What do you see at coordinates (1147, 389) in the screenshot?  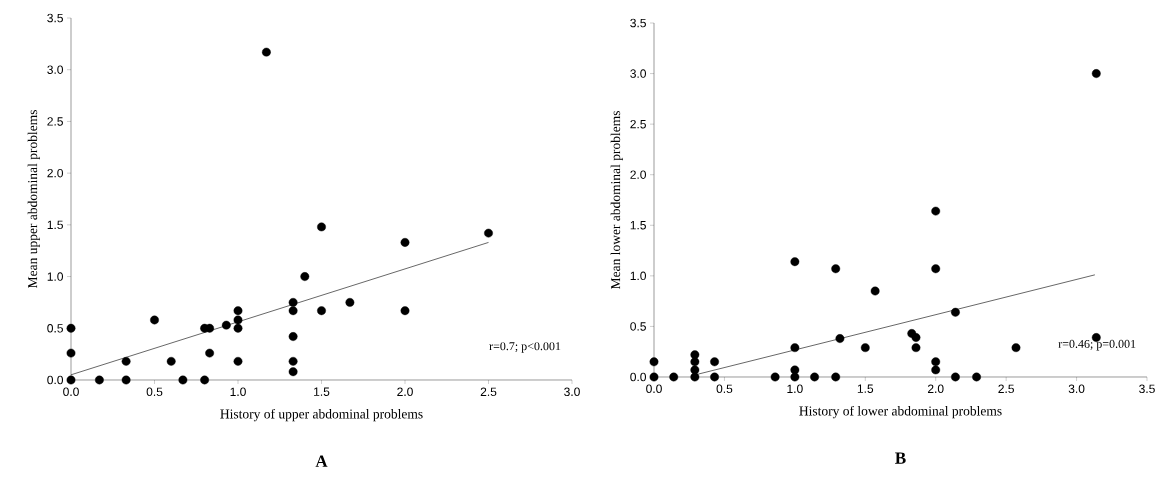 I see `x-tick-label: 3.5` at bounding box center [1147, 389].